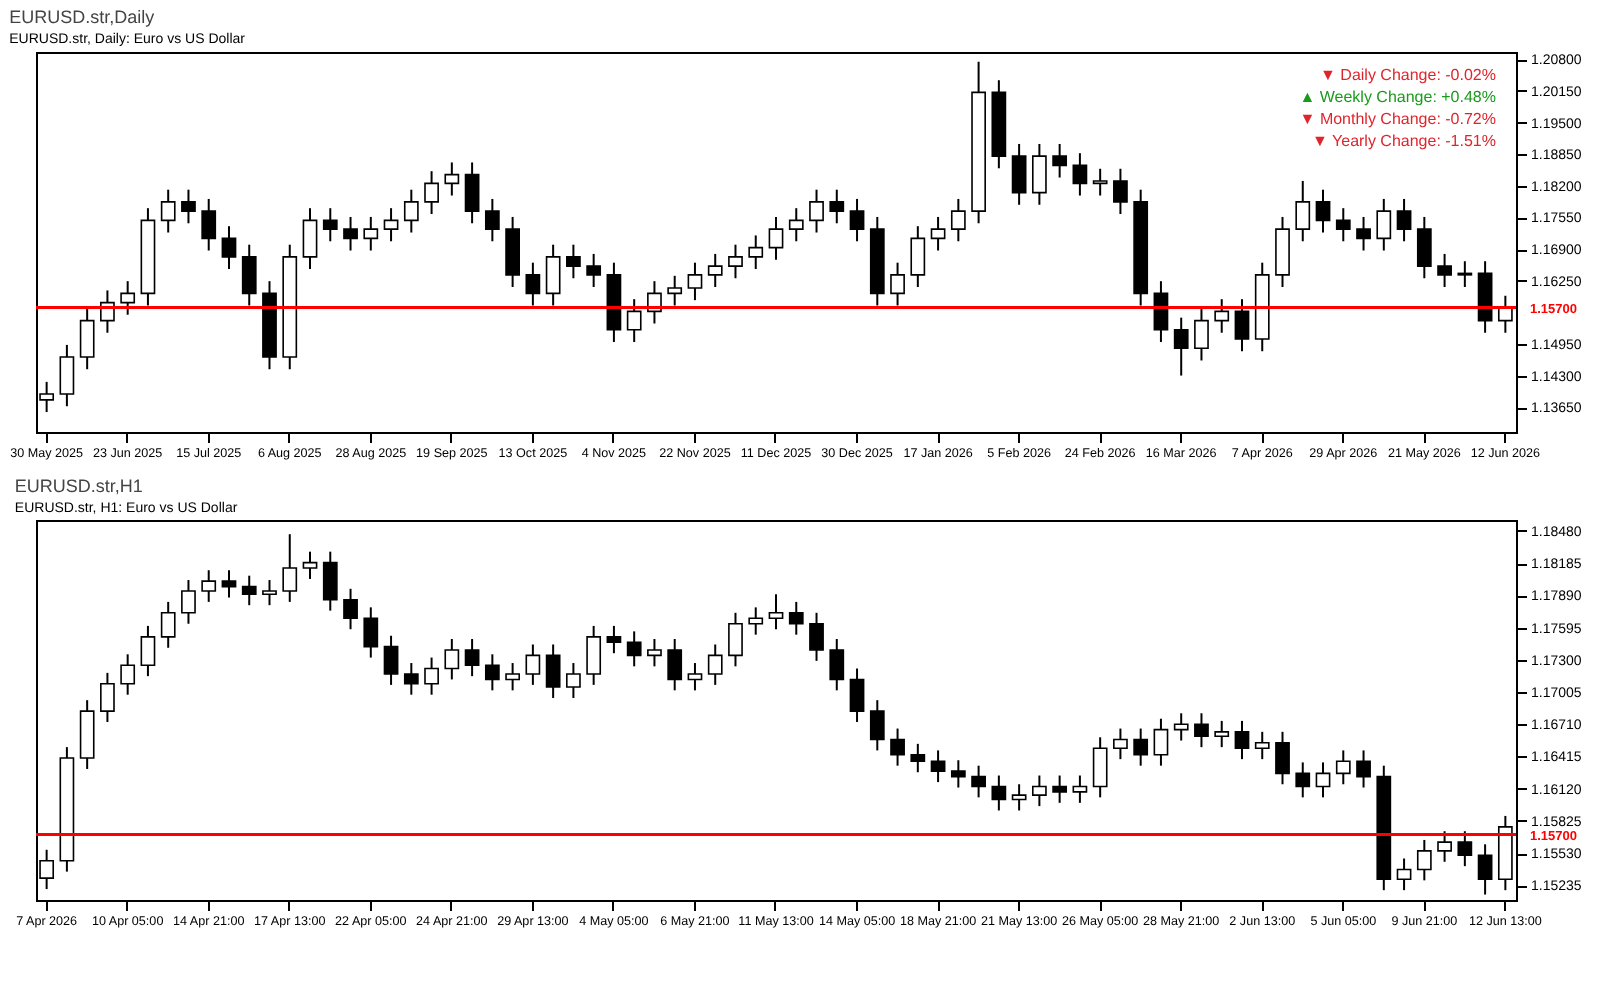 The image size is (1600, 984). What do you see at coordinates (82, 17) in the screenshot?
I see `chart-title: EURUSD.str,Daily` at bounding box center [82, 17].